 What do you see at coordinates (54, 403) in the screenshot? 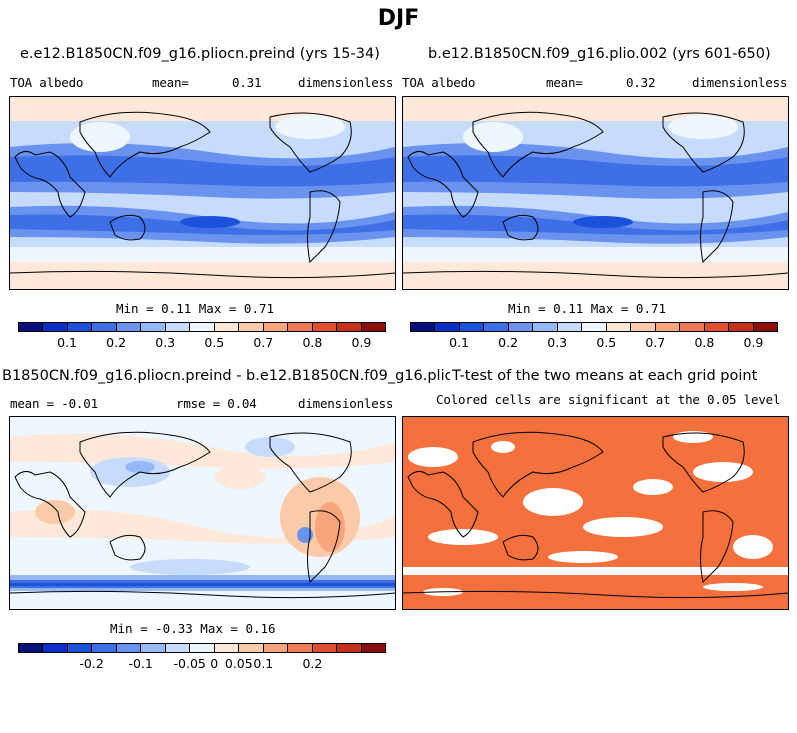
I see `panel3-mean: mean = -0.01` at bounding box center [54, 403].